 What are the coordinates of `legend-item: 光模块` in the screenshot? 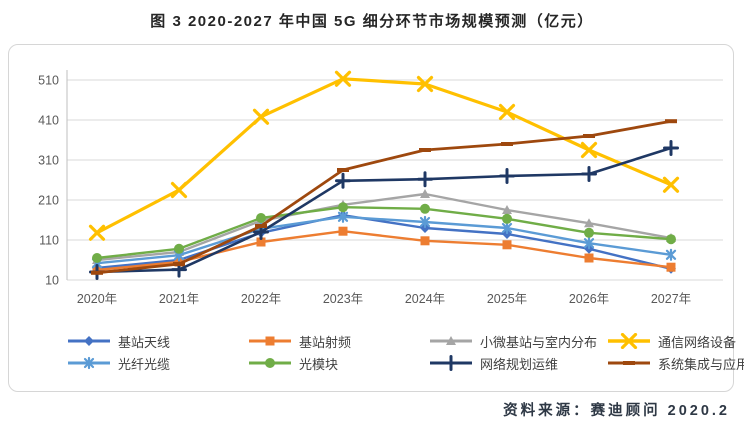 It's located at (338, 363).